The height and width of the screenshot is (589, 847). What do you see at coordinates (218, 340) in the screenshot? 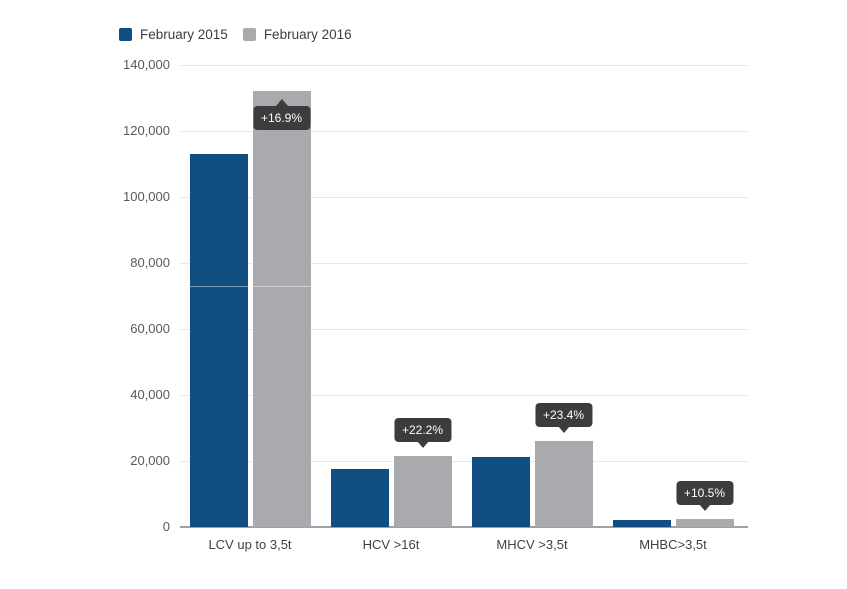
I see `bar-feb2015-group1` at bounding box center [218, 340].